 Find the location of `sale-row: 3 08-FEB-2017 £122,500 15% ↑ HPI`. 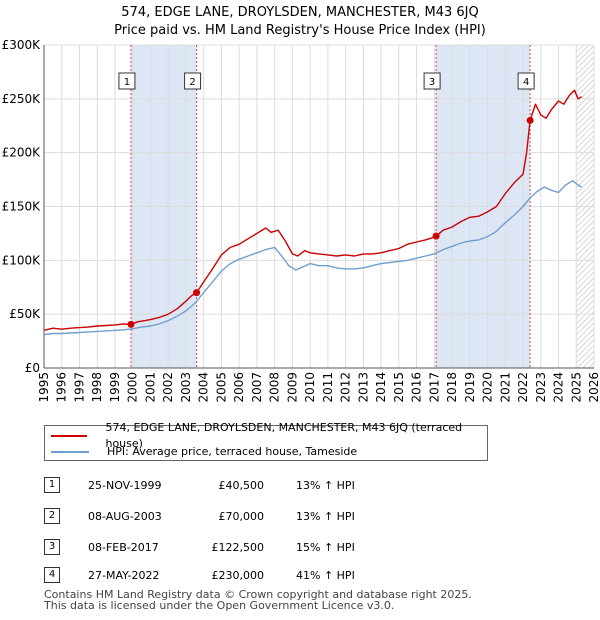

sale-row: 3 08-FEB-2017 £122,500 15% ↑ HPI is located at coordinates (254, 547).